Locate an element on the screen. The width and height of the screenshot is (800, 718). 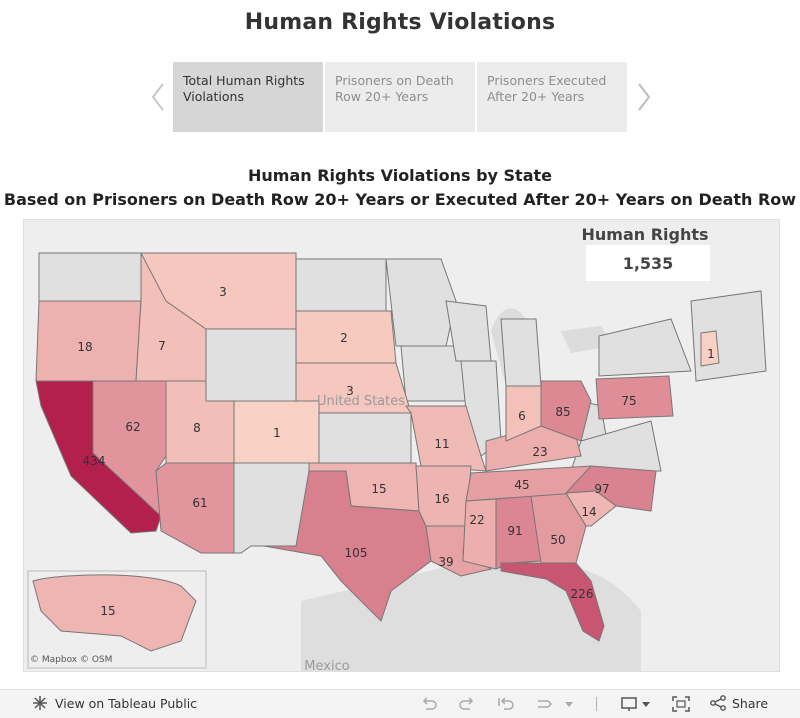
value-label-colorado: 1 is located at coordinates (277, 433).